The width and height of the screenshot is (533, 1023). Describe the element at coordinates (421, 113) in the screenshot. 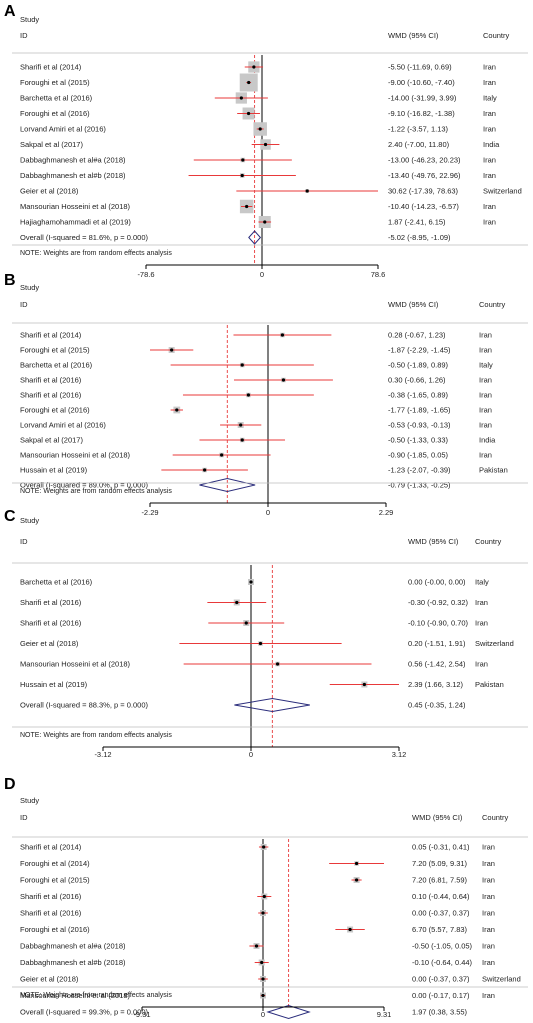

I see `study-effect-text: -9.10 (-16.82, -1.38)` at that location.